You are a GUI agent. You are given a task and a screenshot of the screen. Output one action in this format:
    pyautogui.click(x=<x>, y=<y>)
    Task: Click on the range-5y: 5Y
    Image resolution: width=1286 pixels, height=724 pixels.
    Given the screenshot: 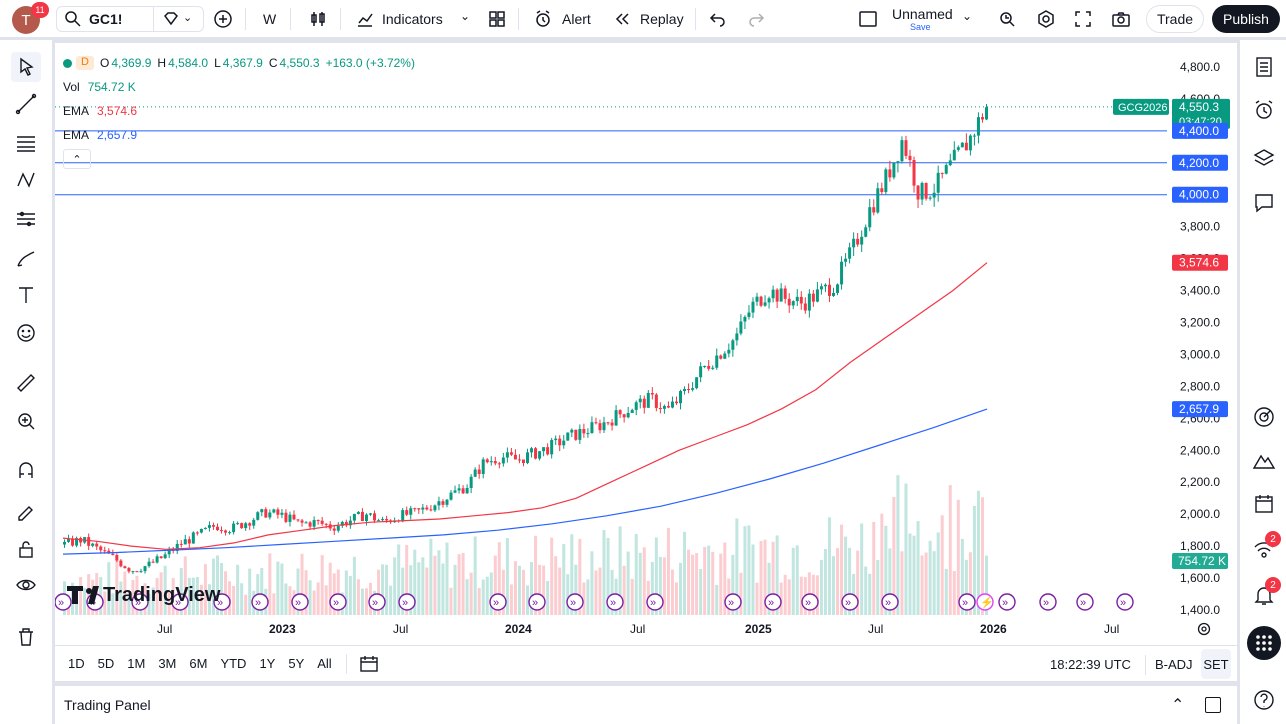 What is the action you would take?
    pyautogui.click(x=296, y=663)
    